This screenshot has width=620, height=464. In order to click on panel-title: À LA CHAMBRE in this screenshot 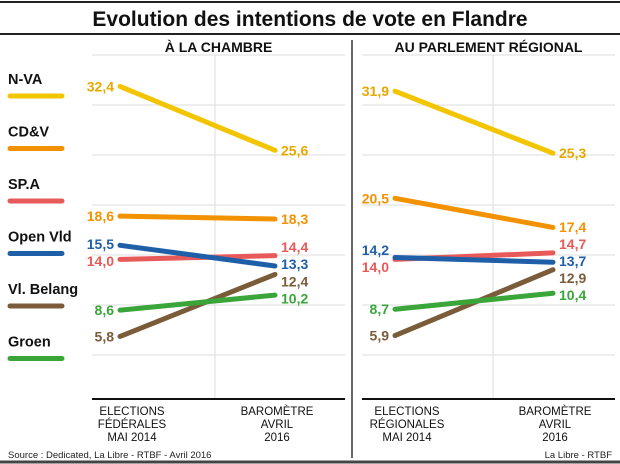, I will do `click(219, 47)`.